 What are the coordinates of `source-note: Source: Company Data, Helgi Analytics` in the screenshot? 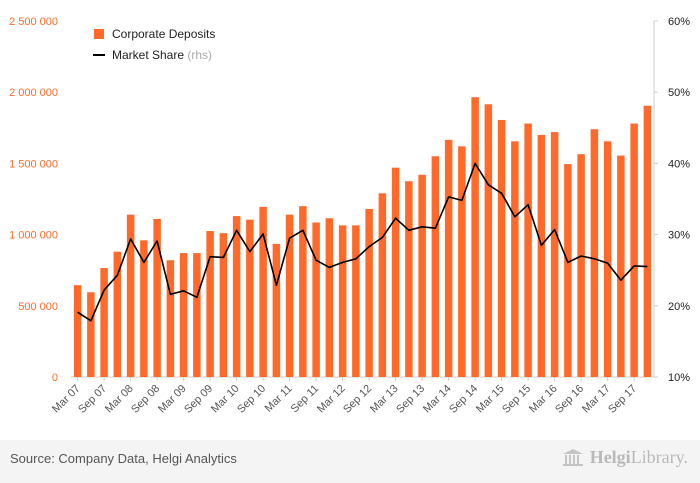 It's located at (123, 458).